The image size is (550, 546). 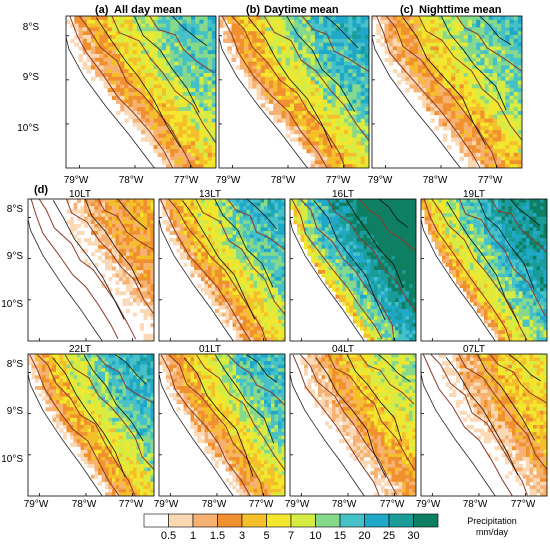 I want to click on lon-label-a-79w: 79°W, so click(x=76, y=180).